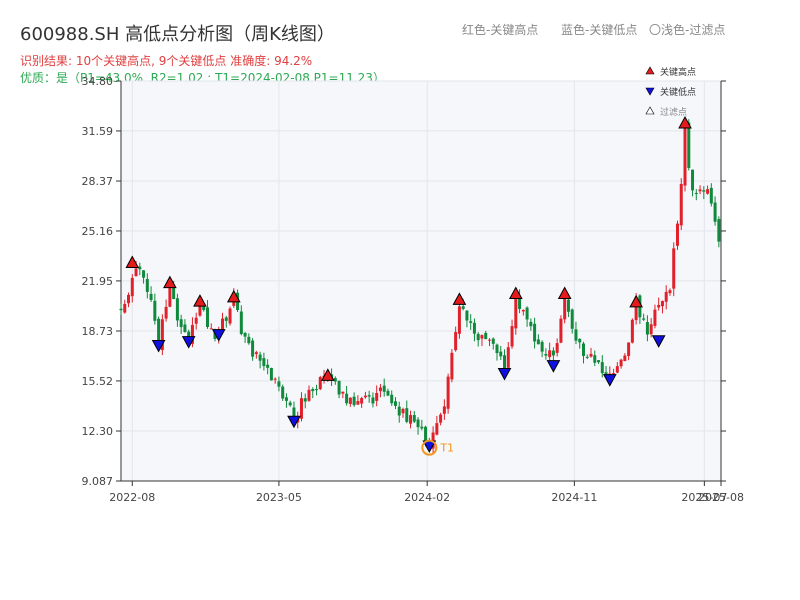 Image resolution: width=800 pixels, height=600 pixels. Describe the element at coordinates (650, 110) in the screenshot. I see `legend-filtered-symbol` at that location.